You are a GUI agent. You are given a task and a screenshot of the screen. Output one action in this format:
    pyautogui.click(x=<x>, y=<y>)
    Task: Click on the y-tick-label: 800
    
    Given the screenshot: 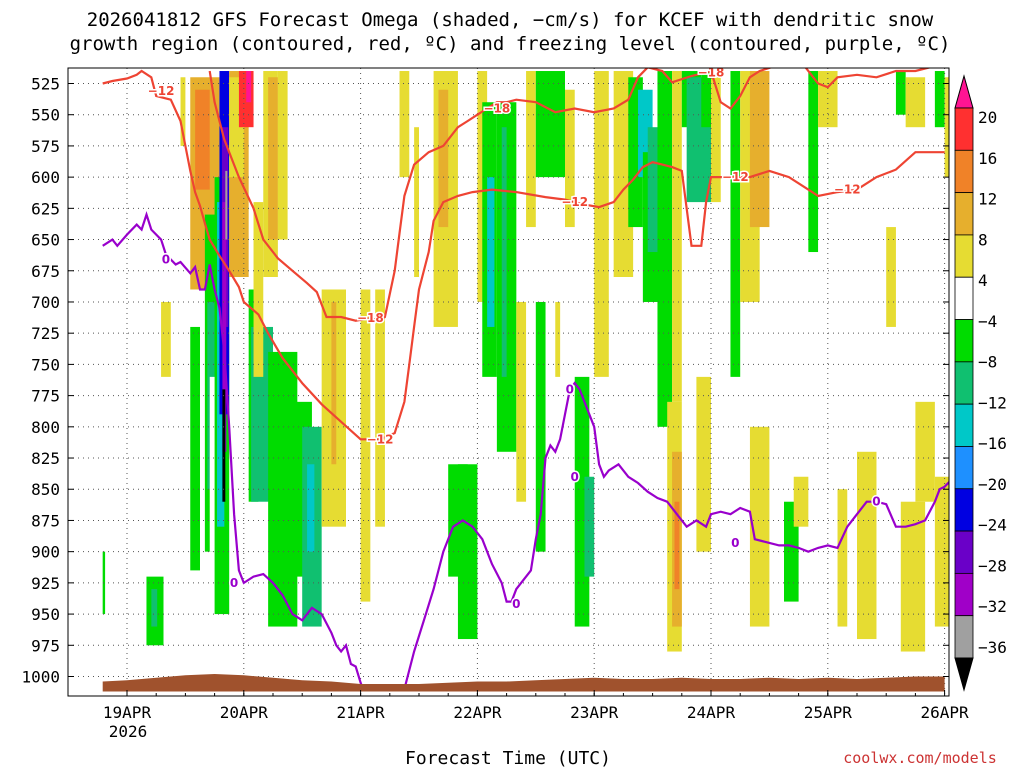 What is the action you would take?
    pyautogui.click(x=45, y=427)
    